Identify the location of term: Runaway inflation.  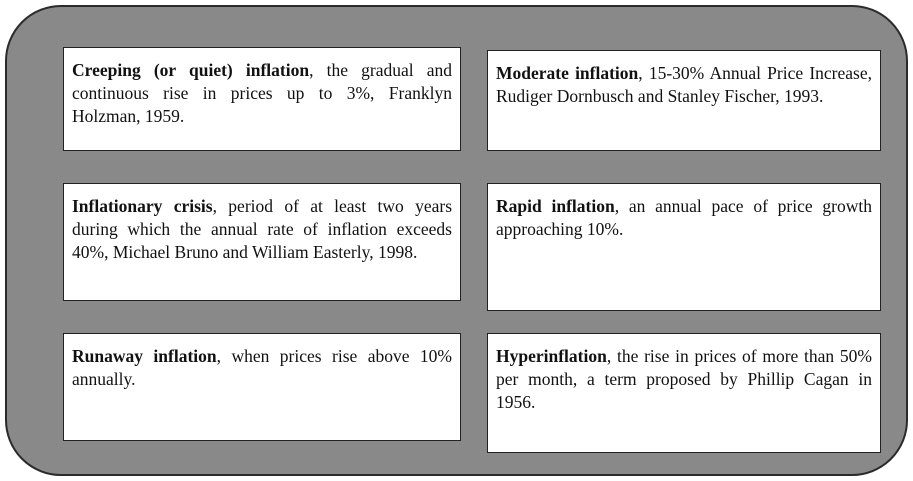
(144, 356).